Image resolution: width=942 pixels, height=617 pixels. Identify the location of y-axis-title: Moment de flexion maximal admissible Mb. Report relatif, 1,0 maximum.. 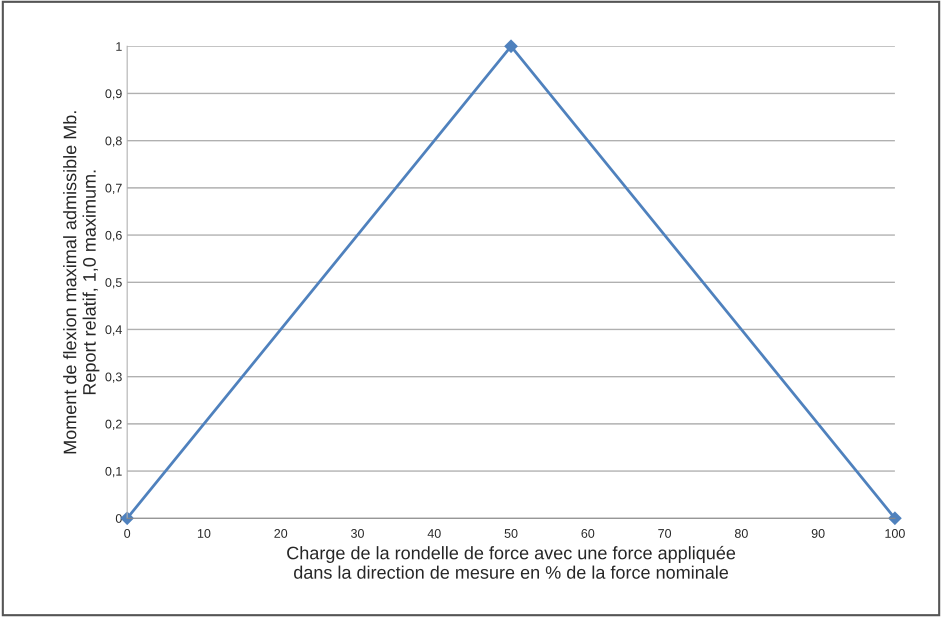
(81, 282).